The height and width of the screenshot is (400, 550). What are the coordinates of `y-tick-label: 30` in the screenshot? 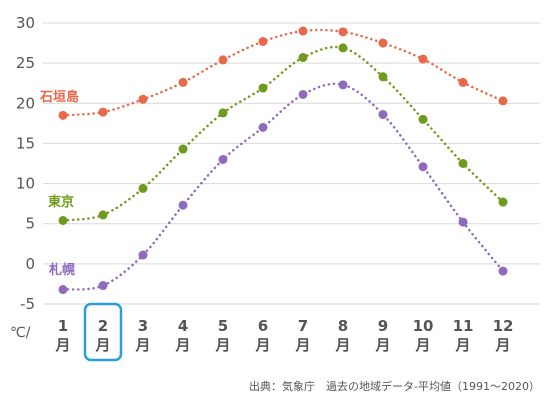 It's located at (25, 23).